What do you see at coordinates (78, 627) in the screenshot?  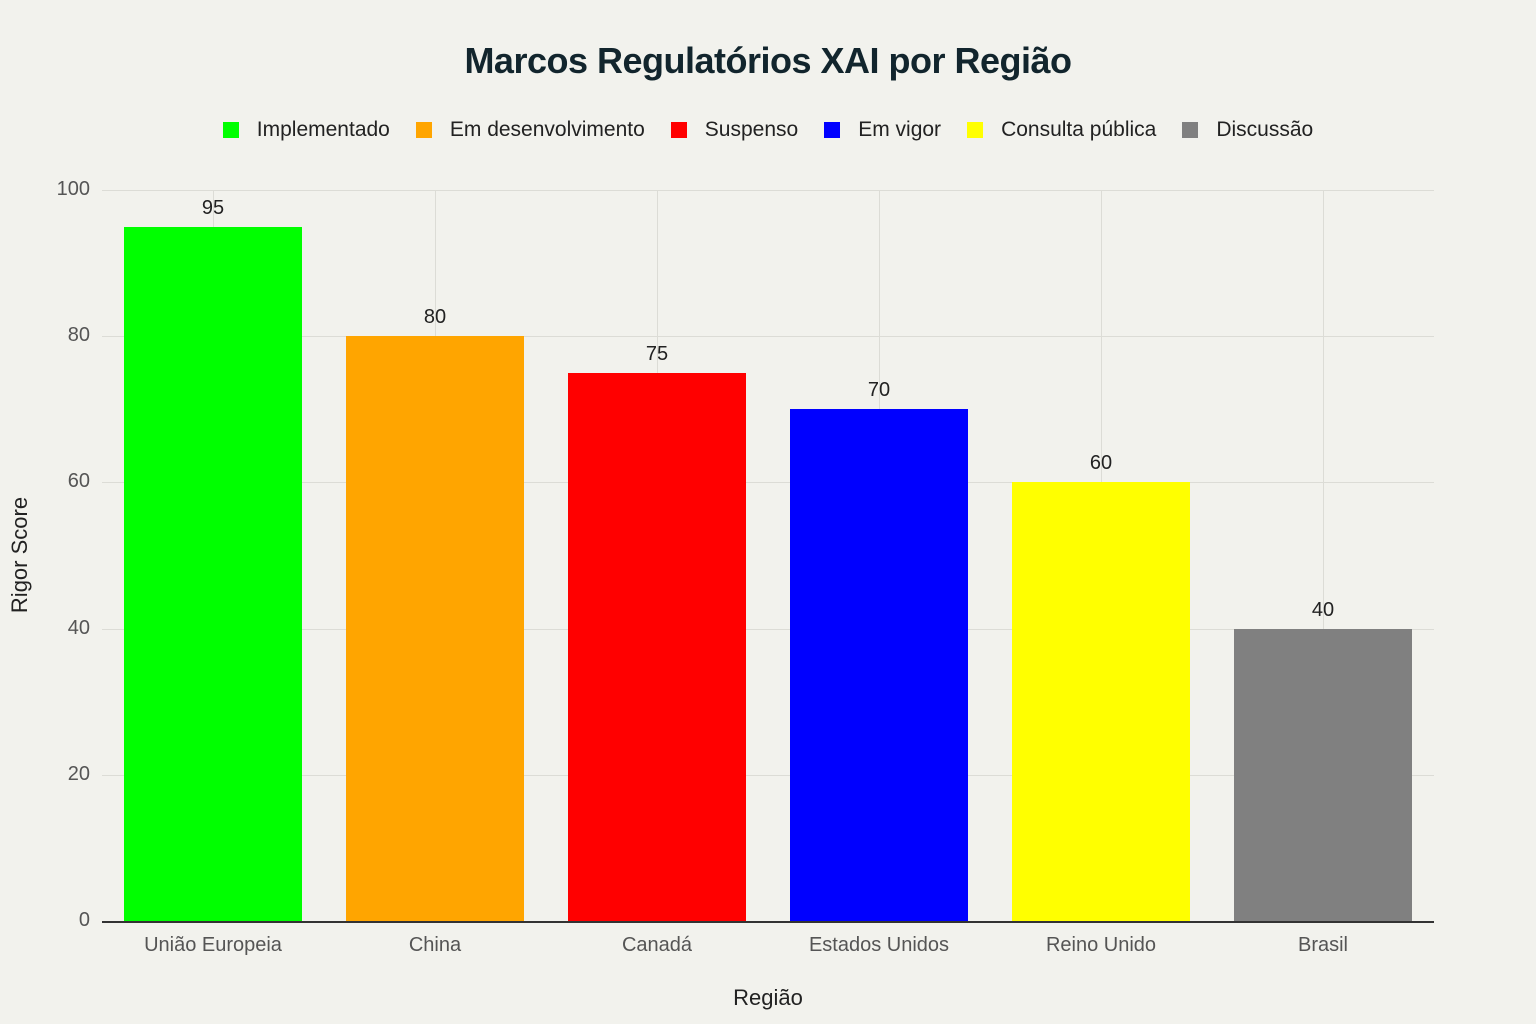 I see `y-tick-label: 40` at bounding box center [78, 627].